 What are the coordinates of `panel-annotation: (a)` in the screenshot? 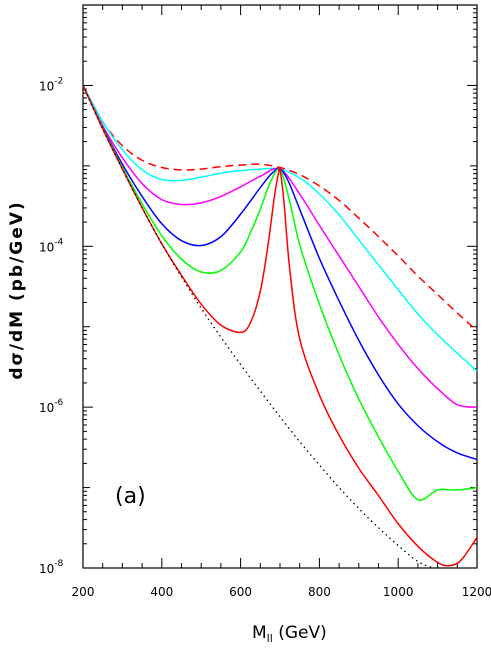 It's located at (130, 496).